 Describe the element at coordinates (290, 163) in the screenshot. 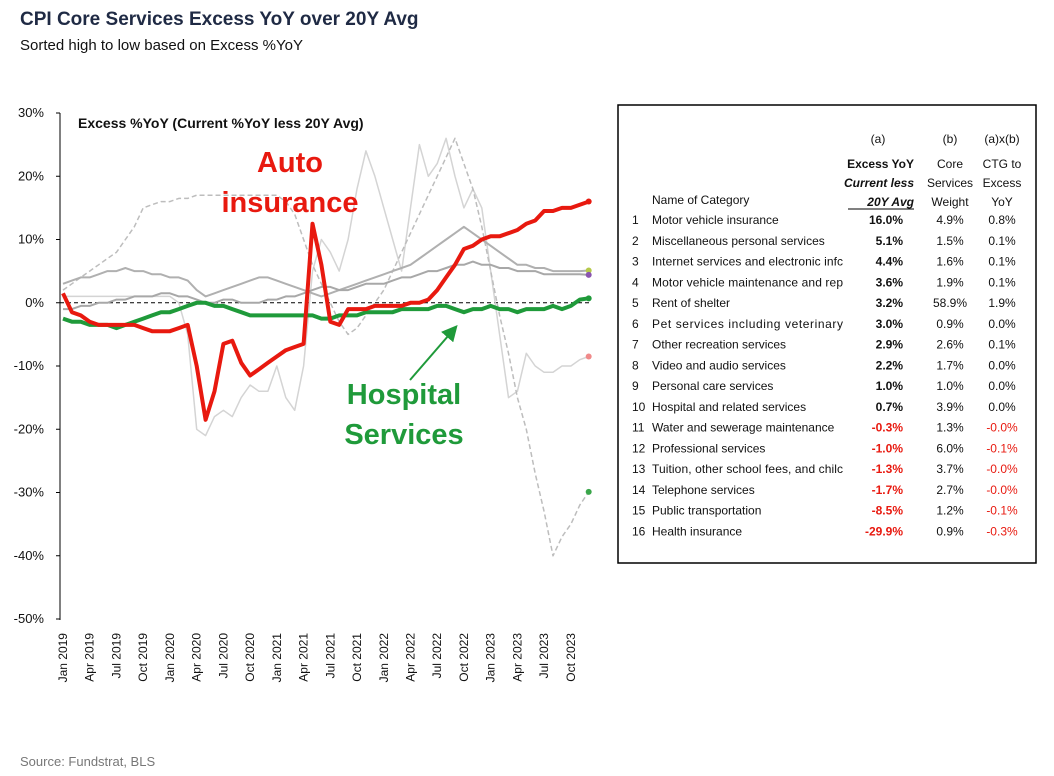

I see `annotation: Auto` at that location.